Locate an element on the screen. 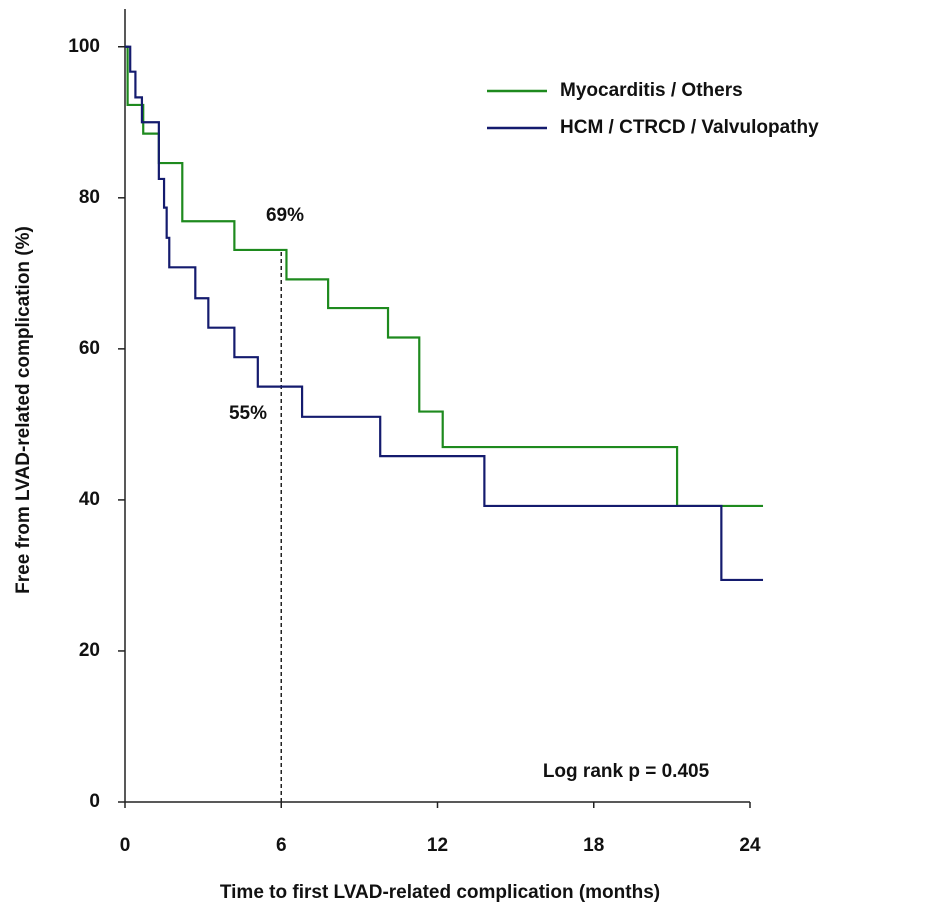  legend-label: Myocarditis / Others is located at coordinates (651, 90).